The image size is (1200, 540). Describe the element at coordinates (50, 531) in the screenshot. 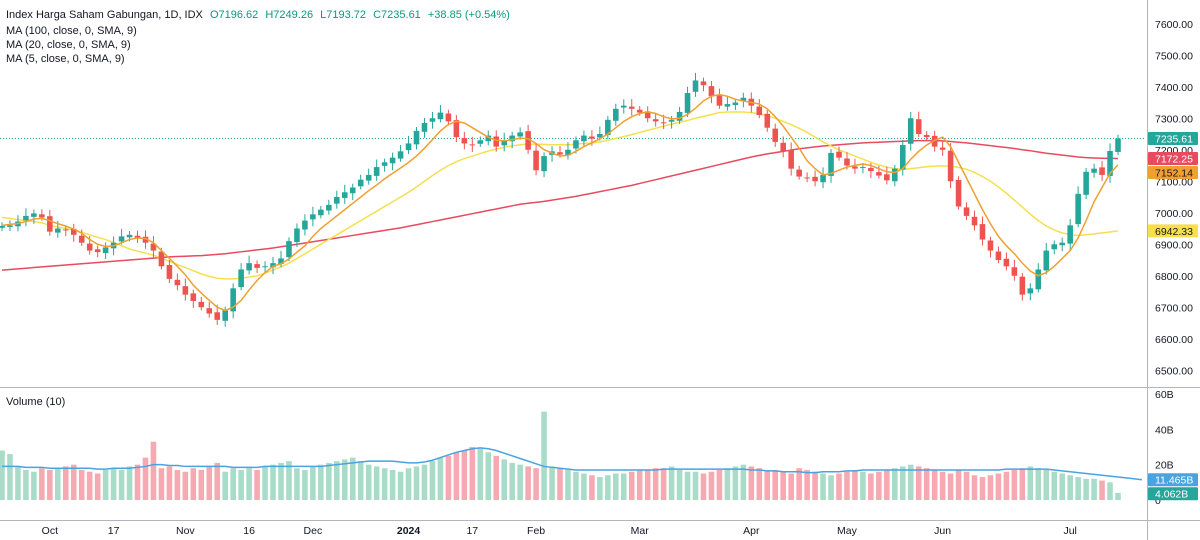

I see `time-tick-label: Oct` at that location.